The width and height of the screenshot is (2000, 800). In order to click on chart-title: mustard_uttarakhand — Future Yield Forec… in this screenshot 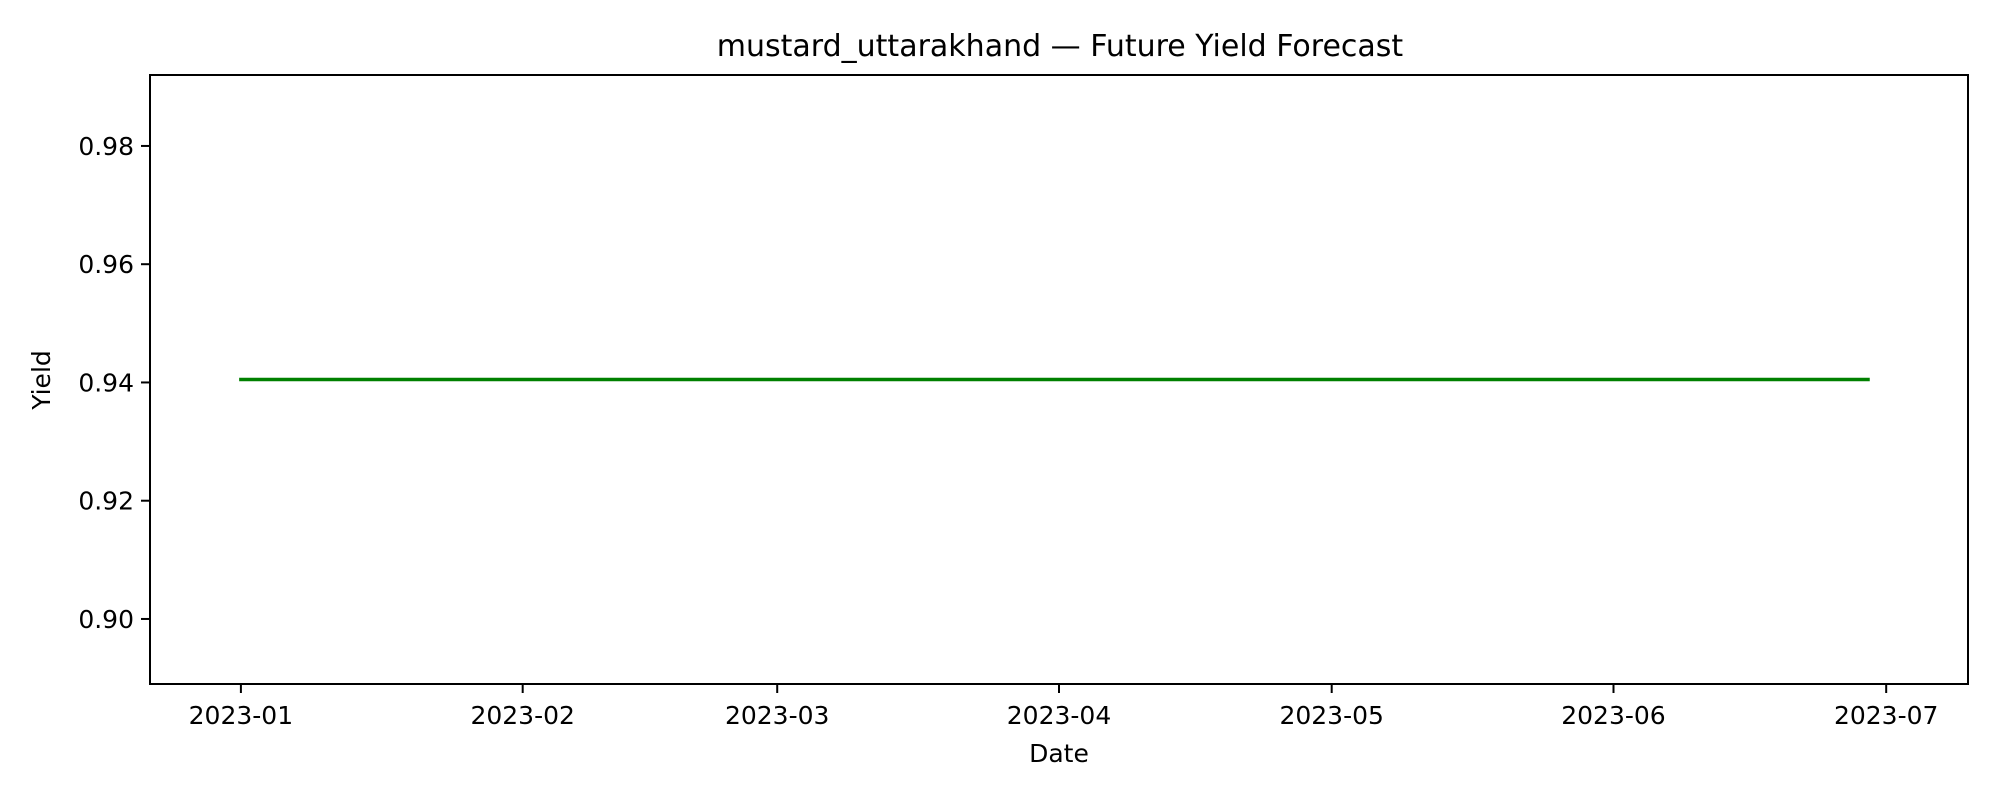, I will do `click(1060, 46)`.